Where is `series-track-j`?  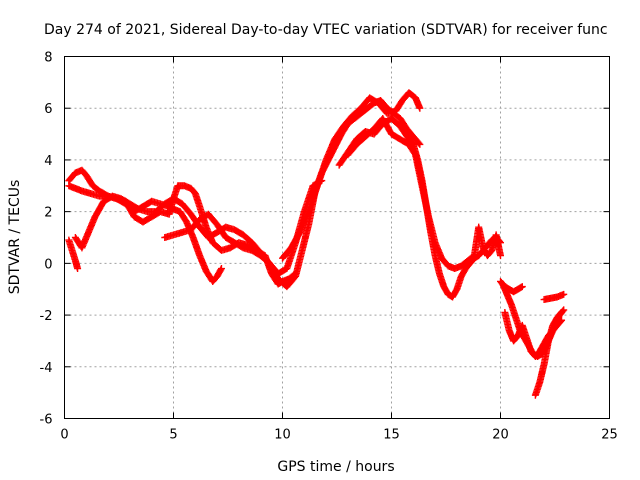 series-track-j is located at coordinates (533, 334).